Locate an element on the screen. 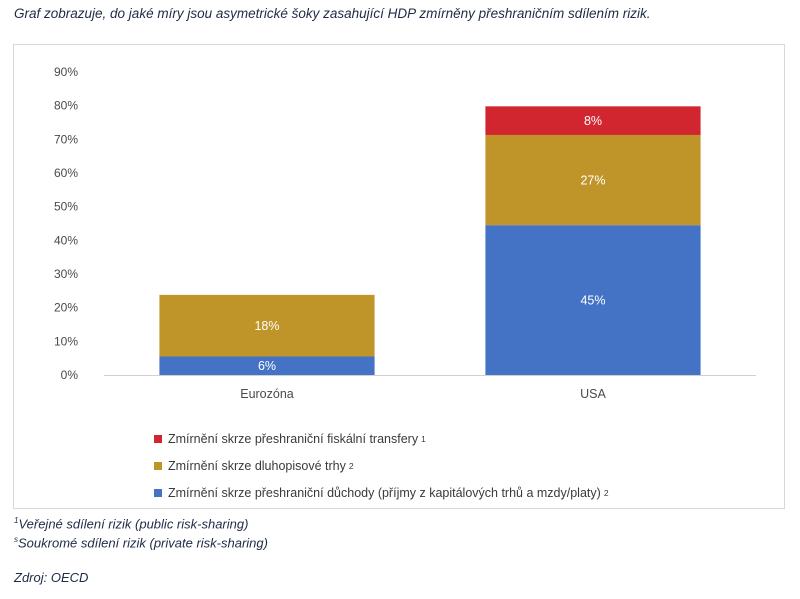  footnote-mark-private: s is located at coordinates (16, 539).